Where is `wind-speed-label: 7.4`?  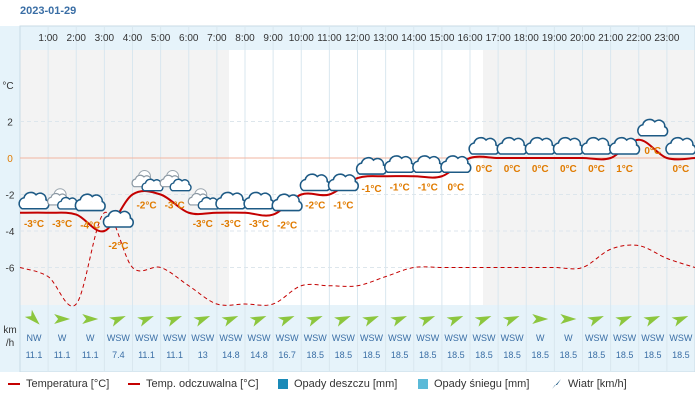
wind-speed-label: 7.4 is located at coordinates (118, 355).